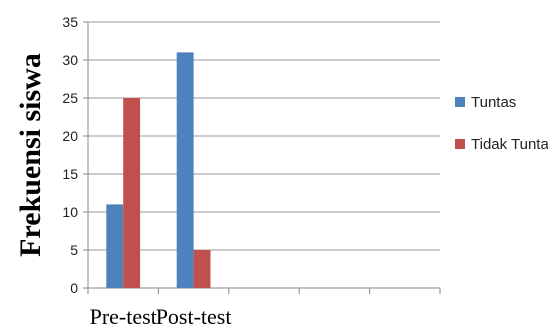 The width and height of the screenshot is (548, 333). What do you see at coordinates (74, 250) in the screenshot?
I see `y-tick-label: 5` at bounding box center [74, 250].